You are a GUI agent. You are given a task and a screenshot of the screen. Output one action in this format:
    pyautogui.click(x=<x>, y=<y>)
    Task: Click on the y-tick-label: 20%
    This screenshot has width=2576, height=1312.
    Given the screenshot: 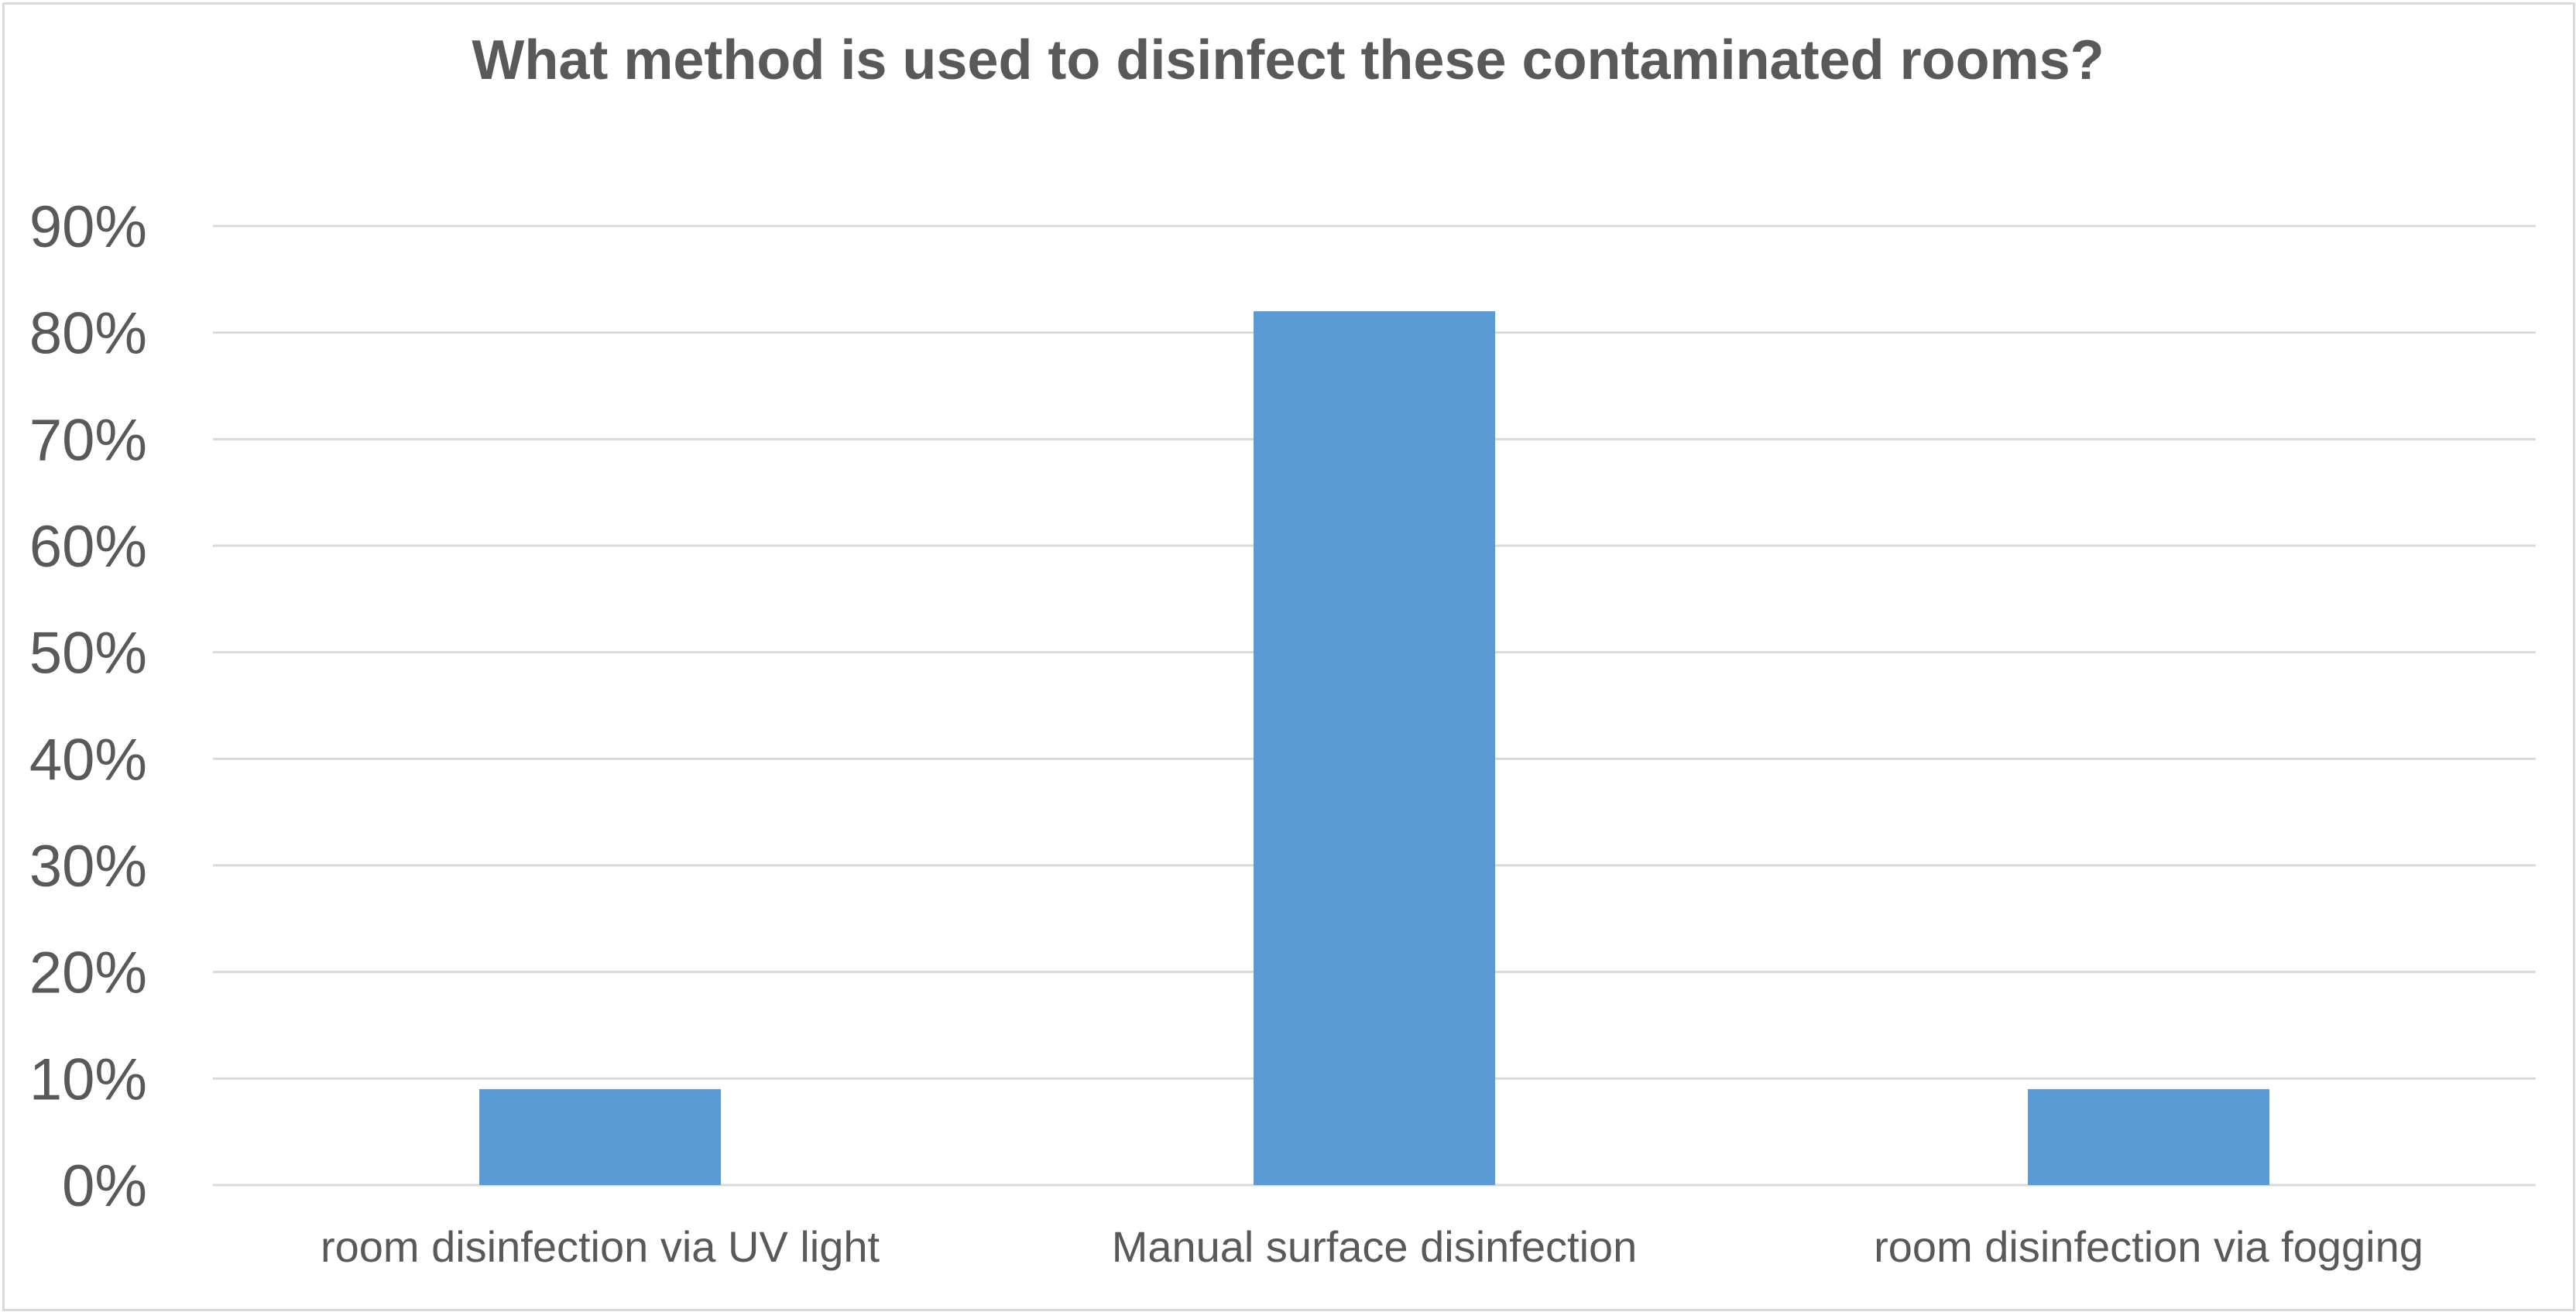 What is the action you would take?
    pyautogui.click(x=88, y=973)
    